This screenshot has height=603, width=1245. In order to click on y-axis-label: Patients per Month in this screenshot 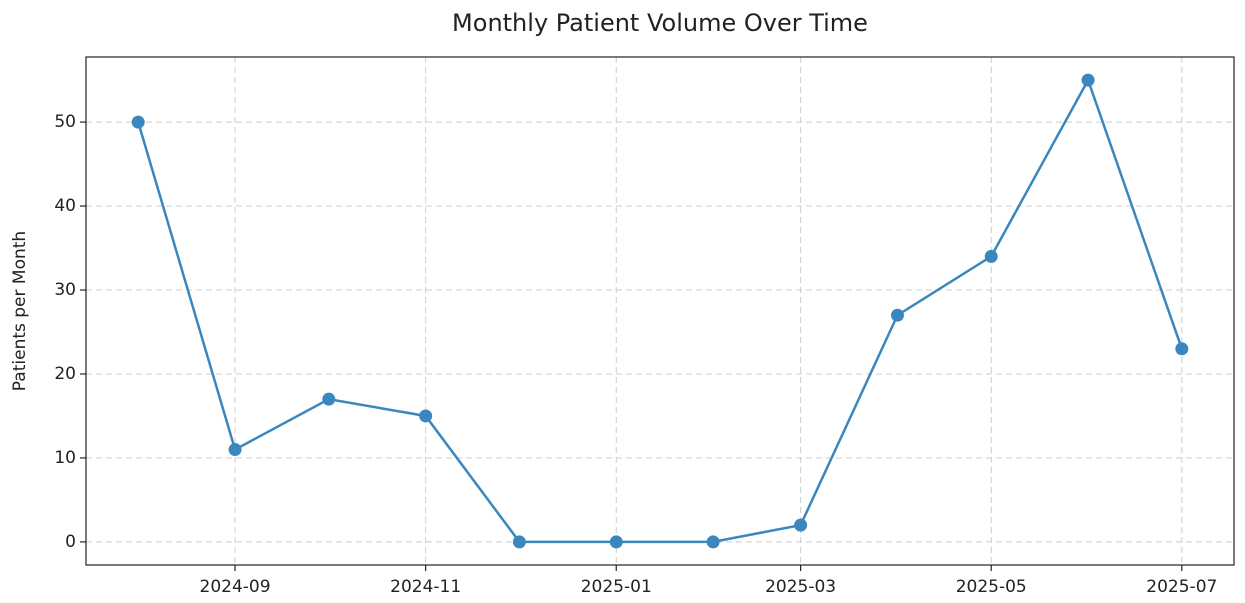, I will do `click(20, 311)`.